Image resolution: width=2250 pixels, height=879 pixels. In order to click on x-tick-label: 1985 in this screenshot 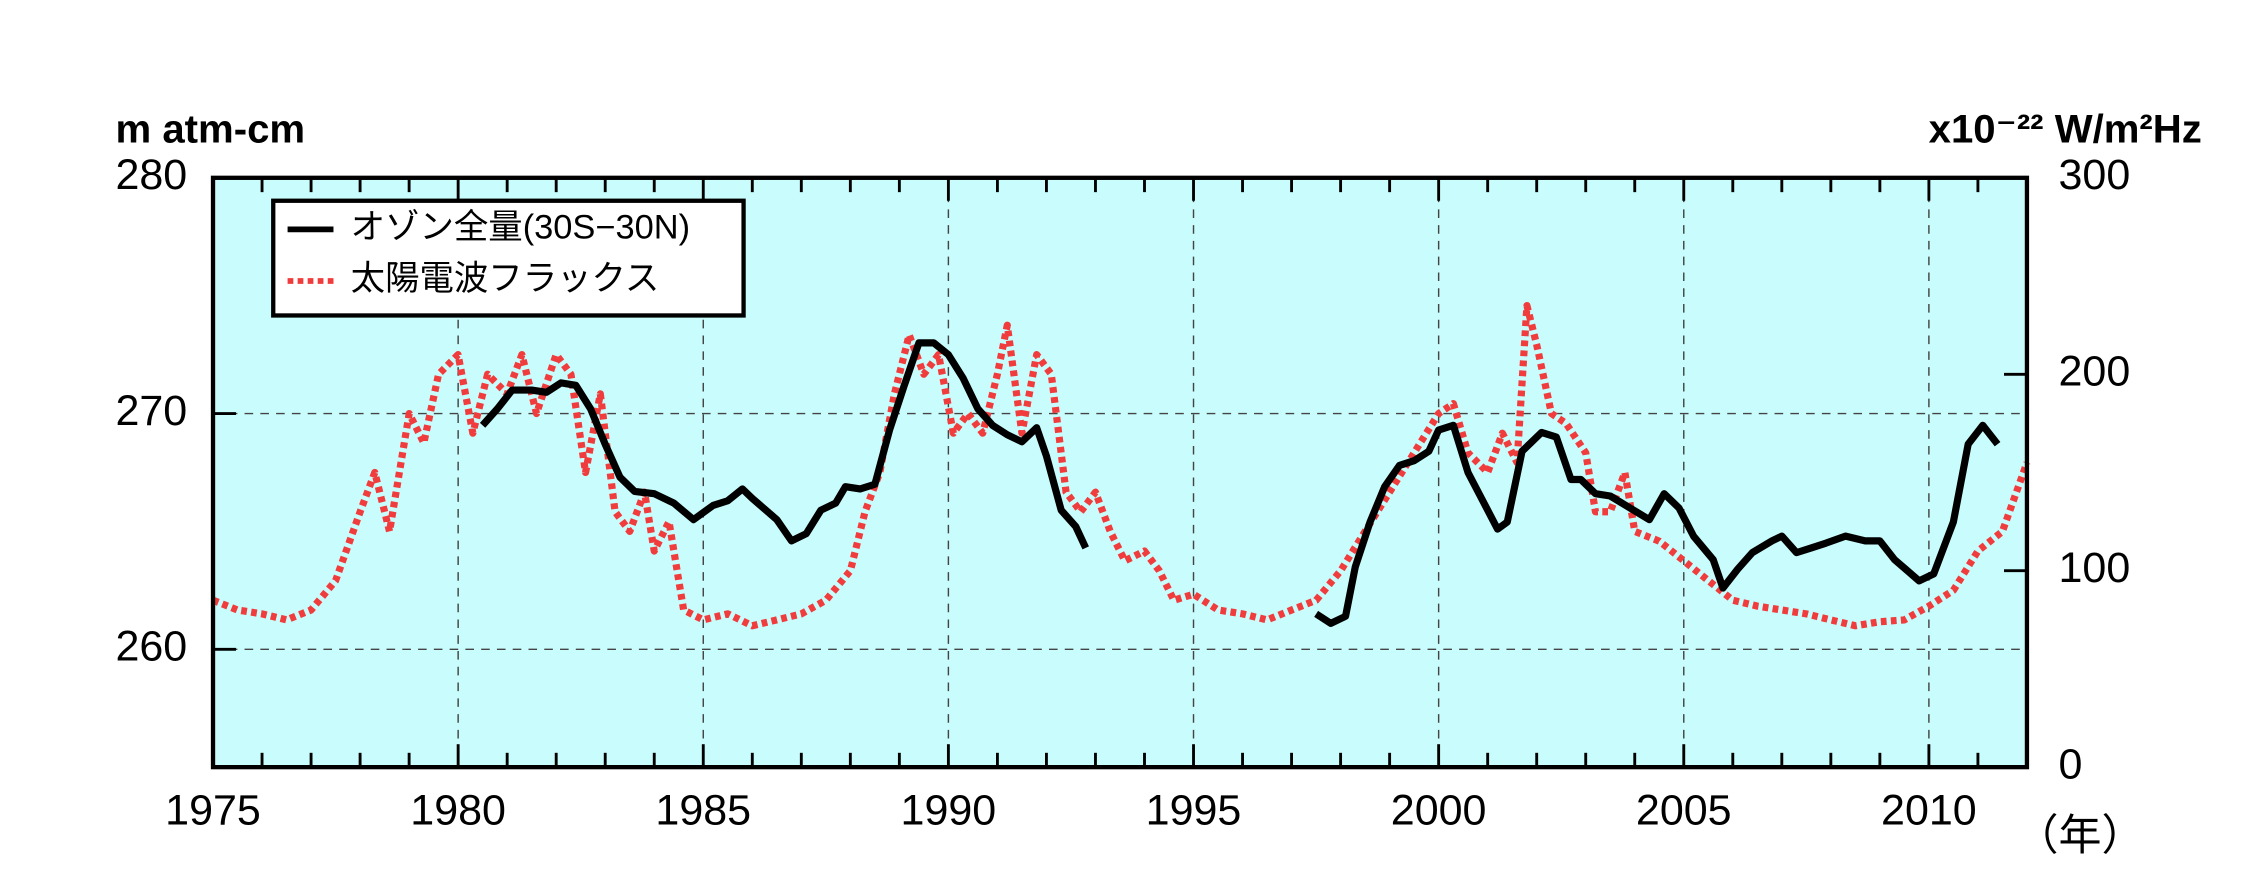, I will do `click(703, 810)`.